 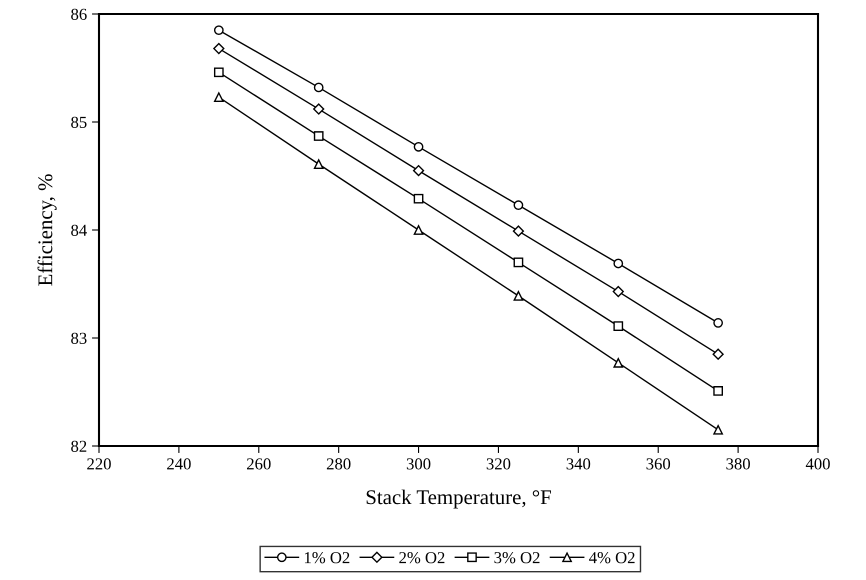 What do you see at coordinates (78, 446) in the screenshot?
I see `y-tick-label: 82` at bounding box center [78, 446].